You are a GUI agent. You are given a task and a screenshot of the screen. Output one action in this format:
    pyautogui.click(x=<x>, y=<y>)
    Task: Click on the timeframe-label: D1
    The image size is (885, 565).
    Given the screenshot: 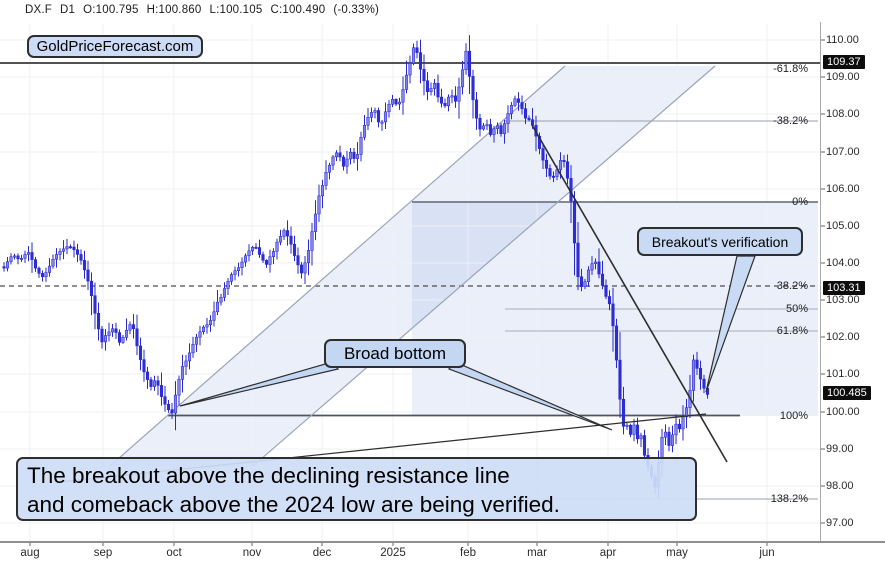 What is the action you would take?
    pyautogui.click(x=68, y=10)
    